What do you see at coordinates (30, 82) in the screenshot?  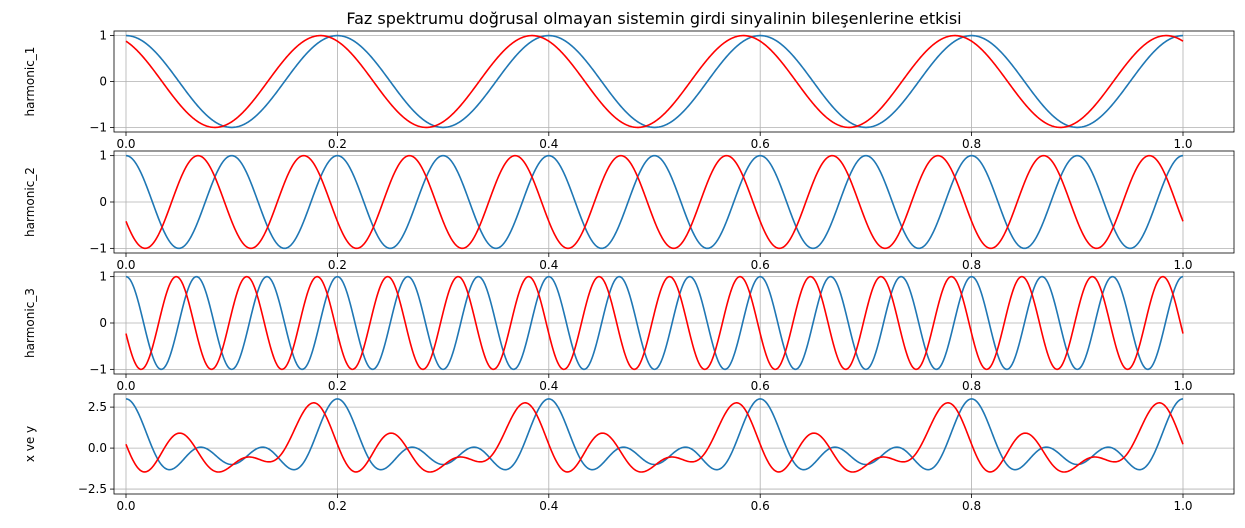 I see `y-axis-label: harmonic_1` at bounding box center [30, 82].